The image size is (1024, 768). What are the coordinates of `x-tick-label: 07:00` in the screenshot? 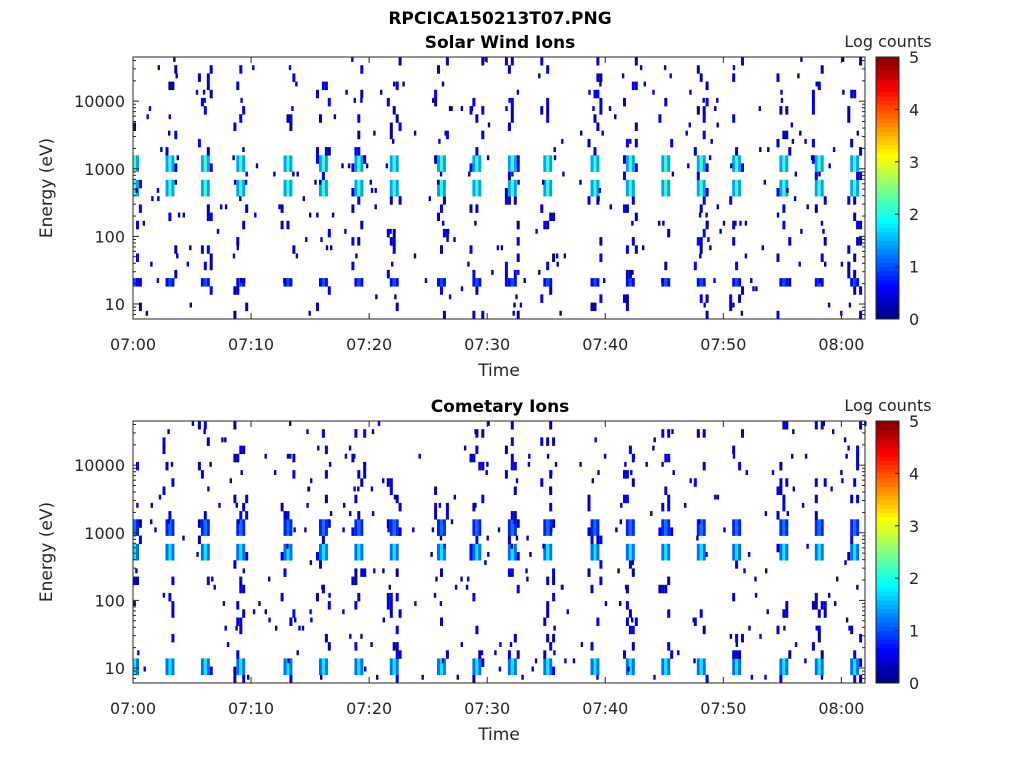 It's located at (133, 344).